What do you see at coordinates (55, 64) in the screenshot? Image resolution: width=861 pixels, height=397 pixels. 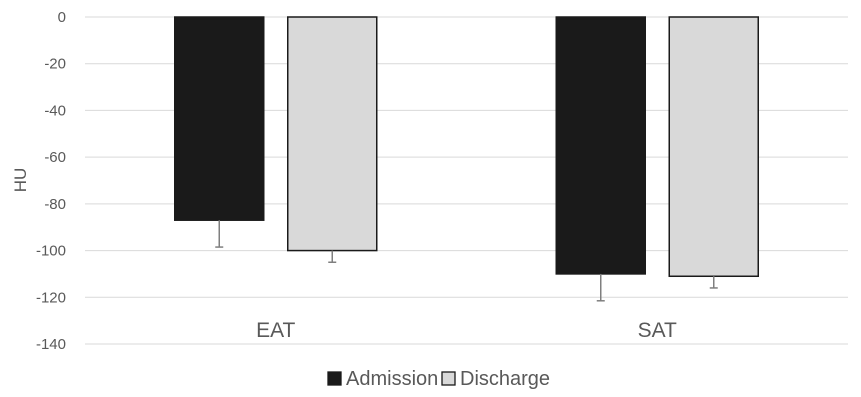 I see `y-tick-label: -20` at bounding box center [55, 64].